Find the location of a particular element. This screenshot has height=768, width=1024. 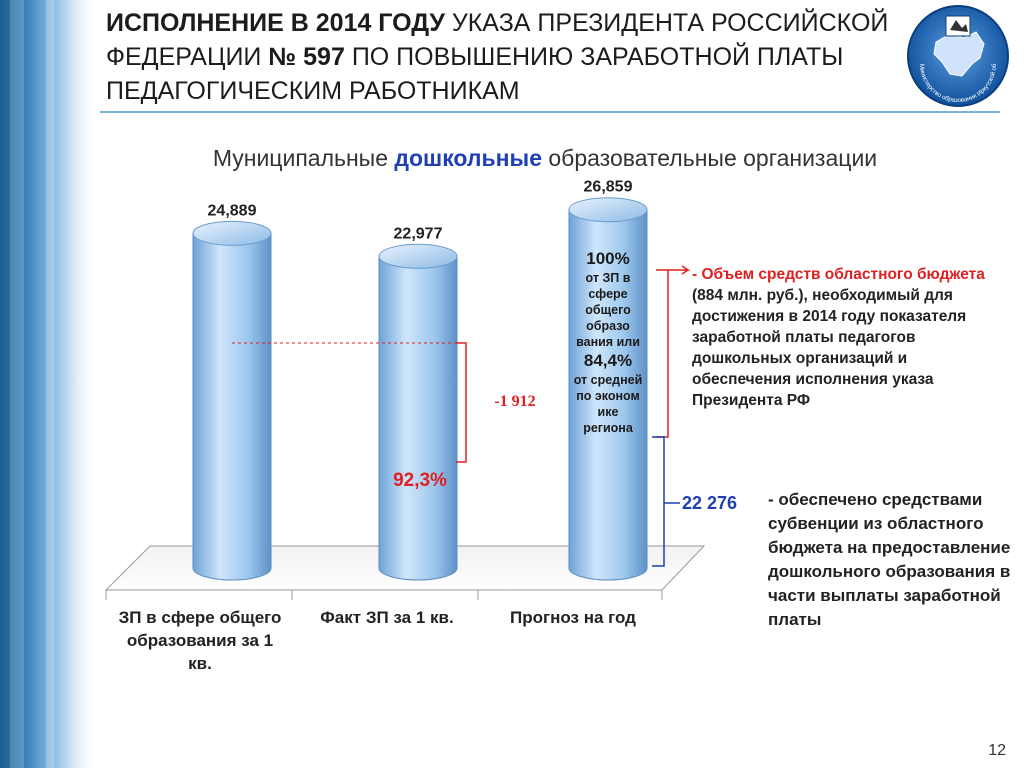

bar-value-label: 24,889 is located at coordinates (232, 210).